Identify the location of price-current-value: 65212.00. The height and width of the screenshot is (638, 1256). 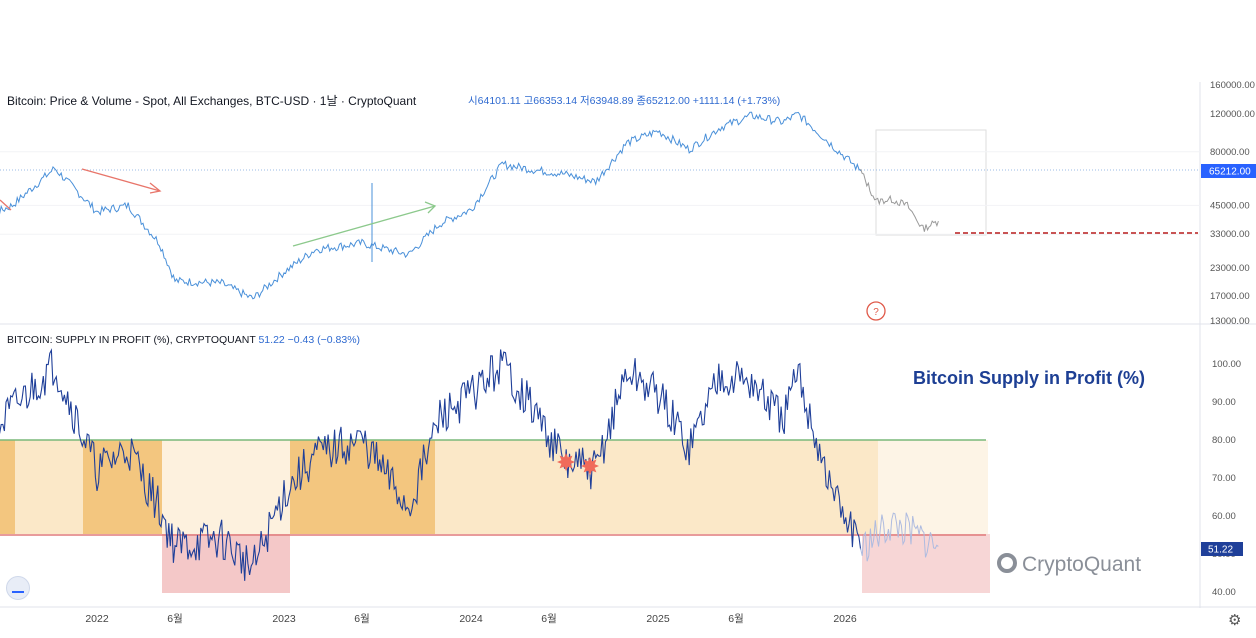
(1230, 172).